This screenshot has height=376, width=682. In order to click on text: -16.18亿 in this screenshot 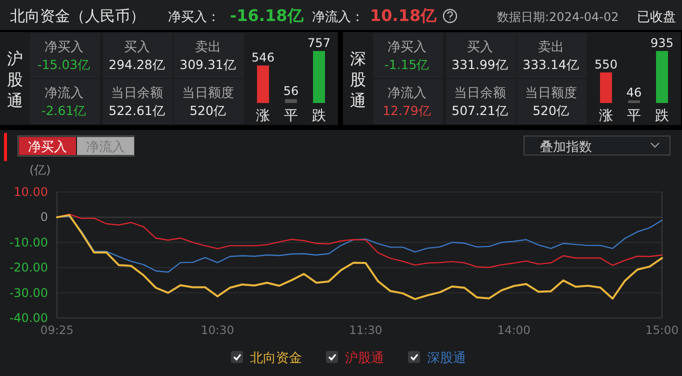, I will do `click(267, 15)`.